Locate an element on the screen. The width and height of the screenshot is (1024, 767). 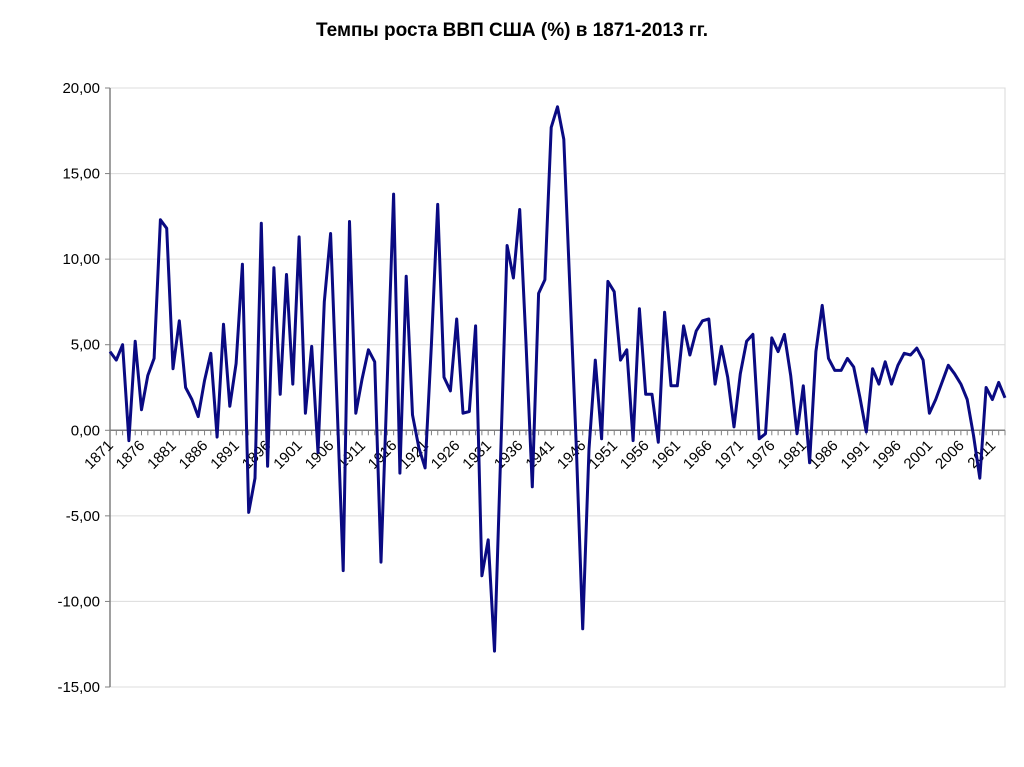
x-tick-label: 1926 is located at coordinates (446, 455).